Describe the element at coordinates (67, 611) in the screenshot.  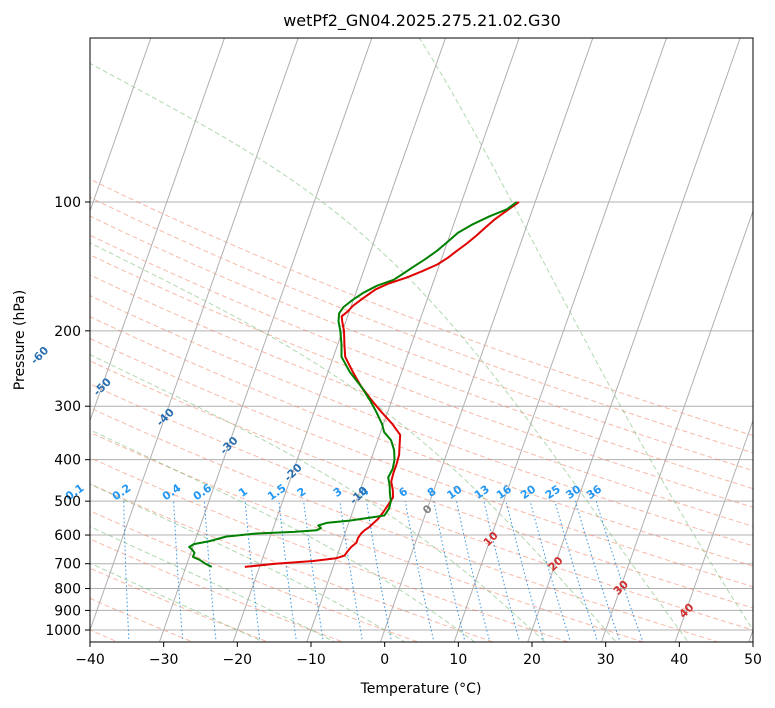
I see `y-tick-label: 900` at that location.